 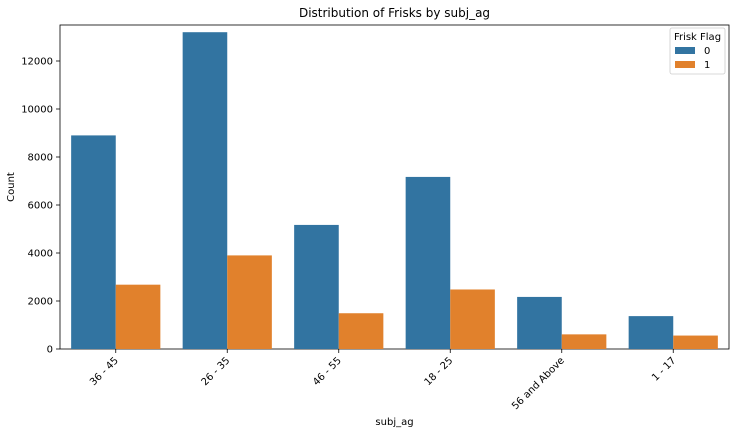 I want to click on y-tick-label: 0, so click(x=50, y=350).